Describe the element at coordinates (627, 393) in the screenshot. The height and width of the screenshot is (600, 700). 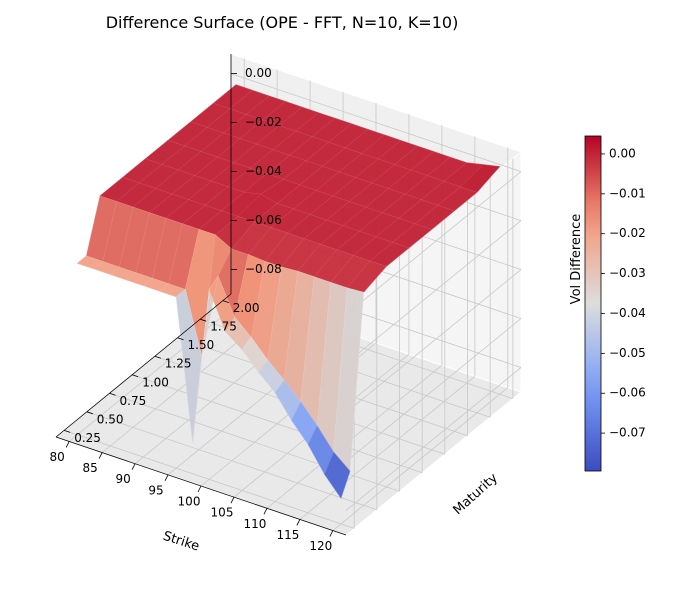
I see `colorbar-tick-label: −0.06` at that location.